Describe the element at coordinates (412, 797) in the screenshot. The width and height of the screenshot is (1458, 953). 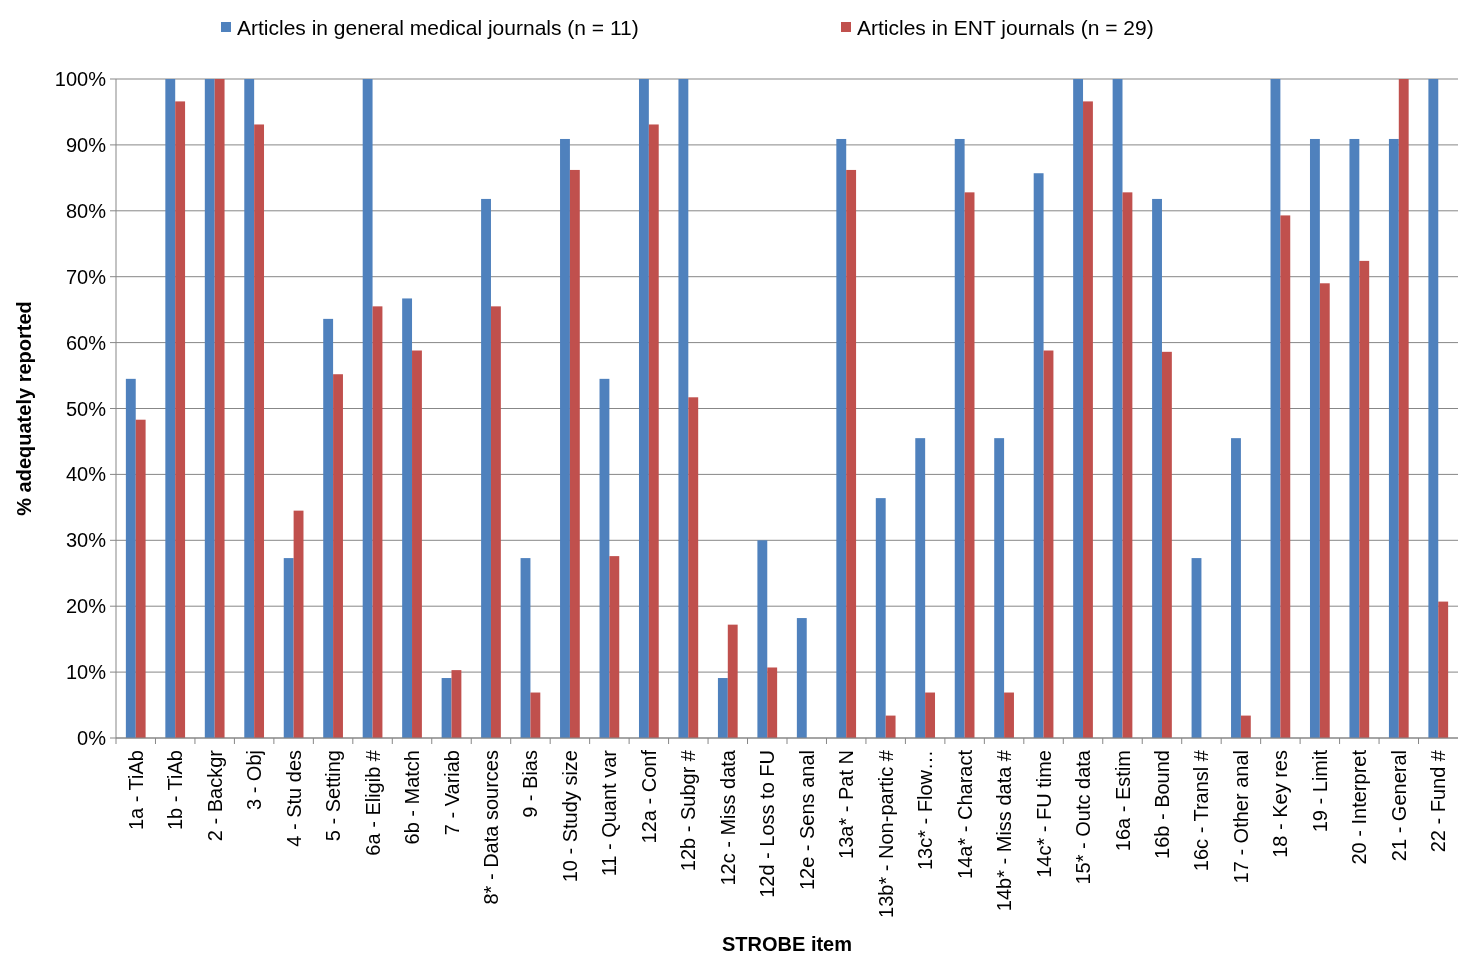
I see `x-tick-label: 6b - Match` at that location.